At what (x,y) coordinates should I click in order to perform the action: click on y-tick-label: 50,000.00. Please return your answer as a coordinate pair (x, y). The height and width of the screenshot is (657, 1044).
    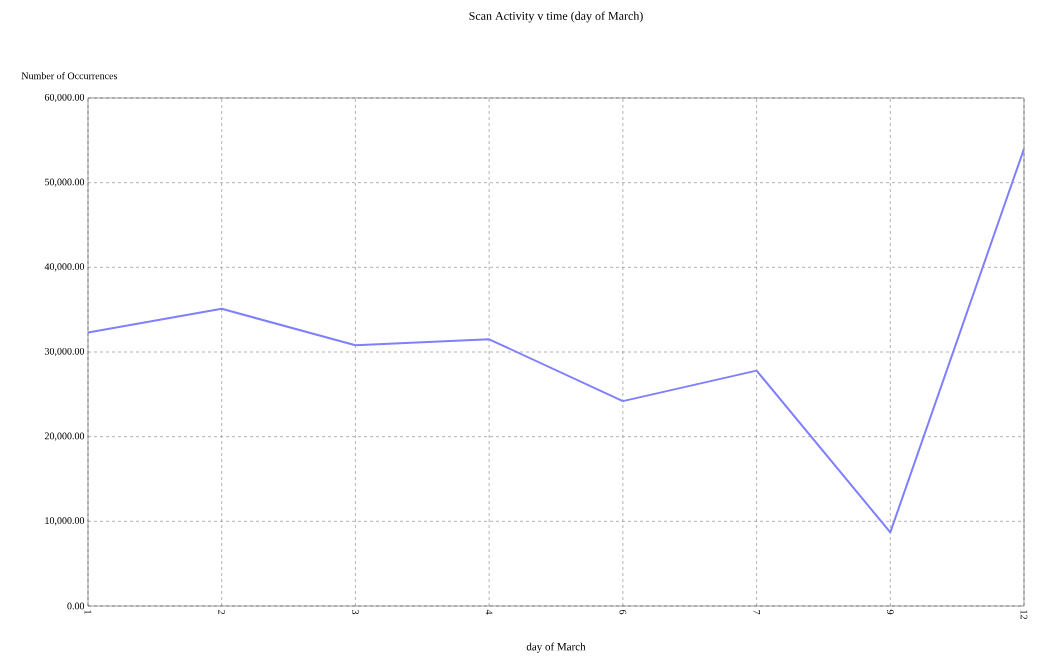
    Looking at the image, I should click on (65, 182).